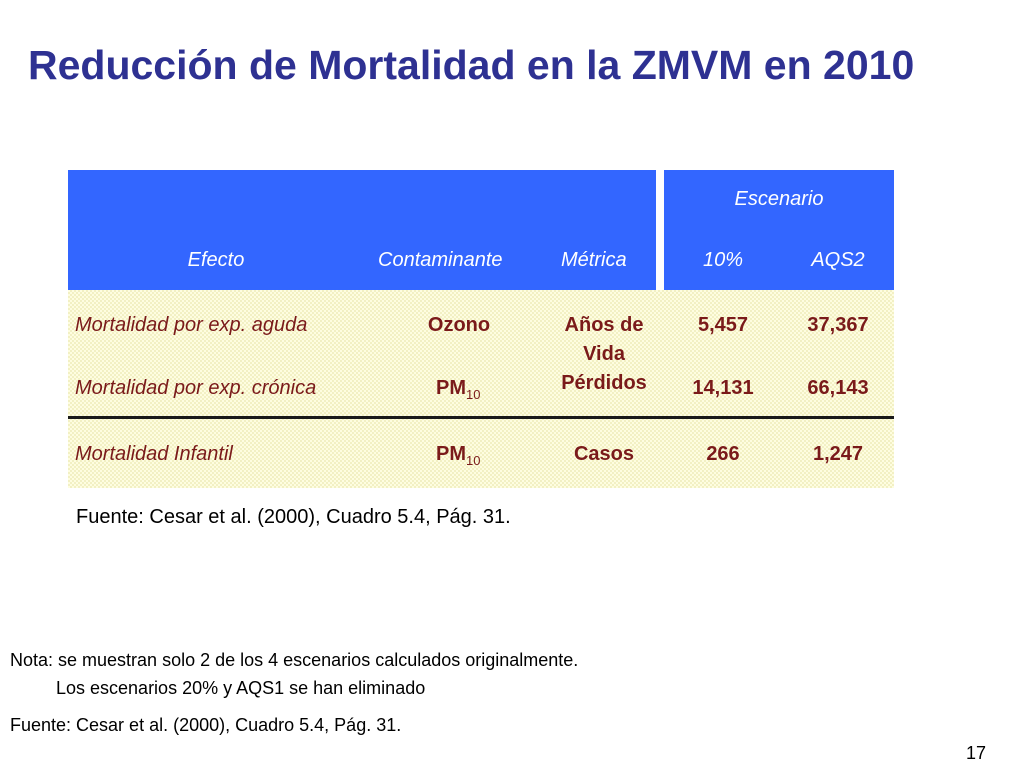 Image resolution: width=1024 pixels, height=768 pixels. I want to click on header-scenario-aqs2: AQS2, so click(838, 260).